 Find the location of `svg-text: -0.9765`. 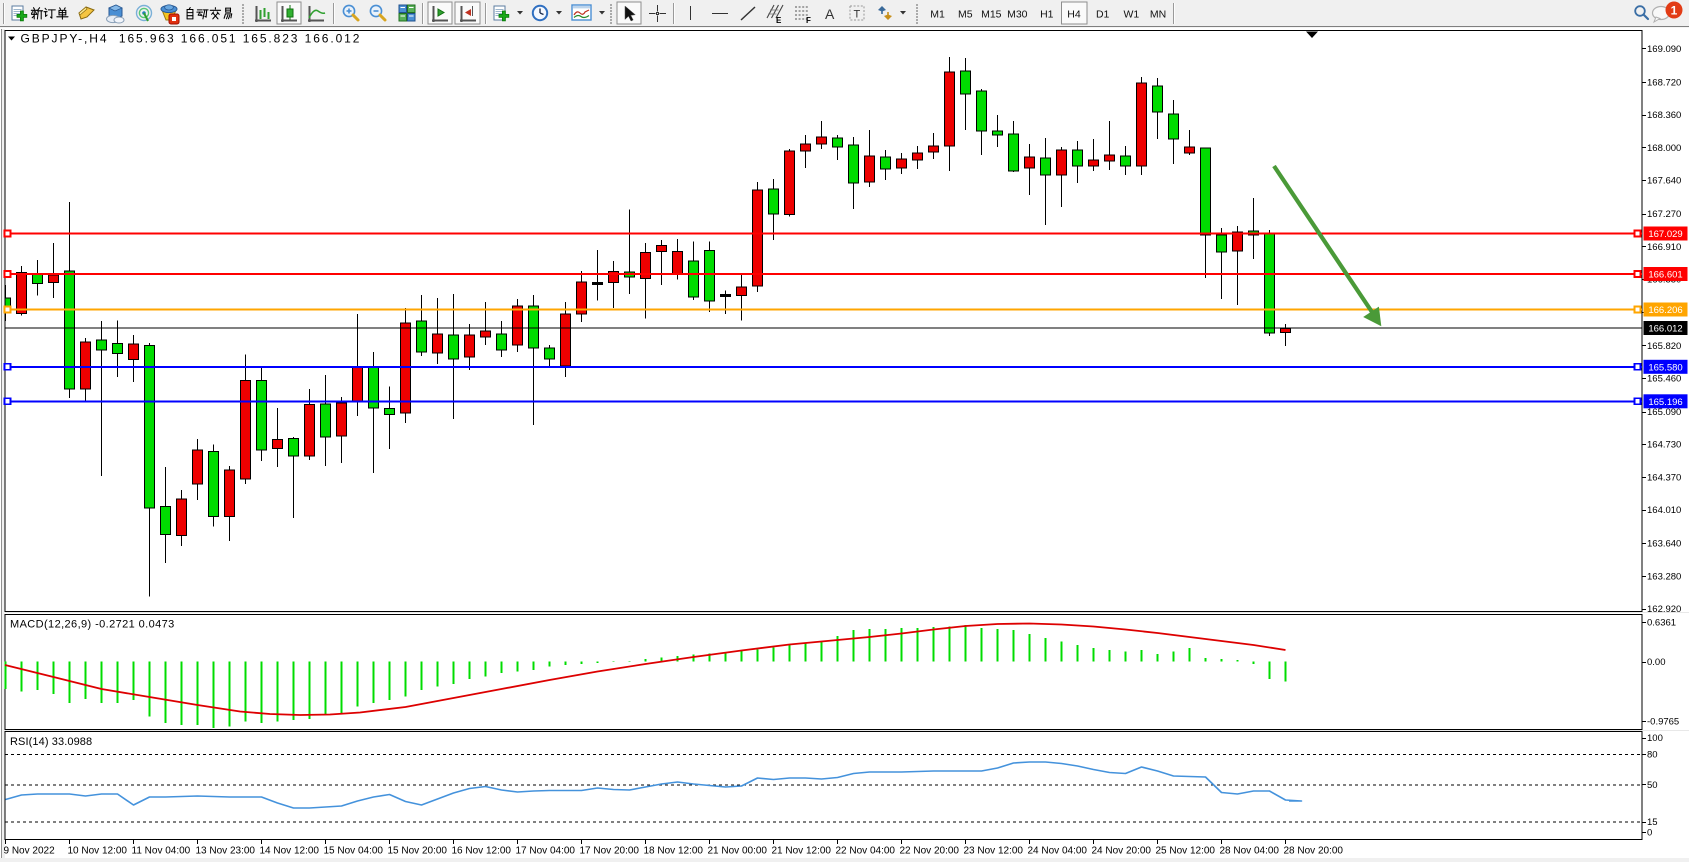

svg-text: -0.9765 is located at coordinates (1663, 722).